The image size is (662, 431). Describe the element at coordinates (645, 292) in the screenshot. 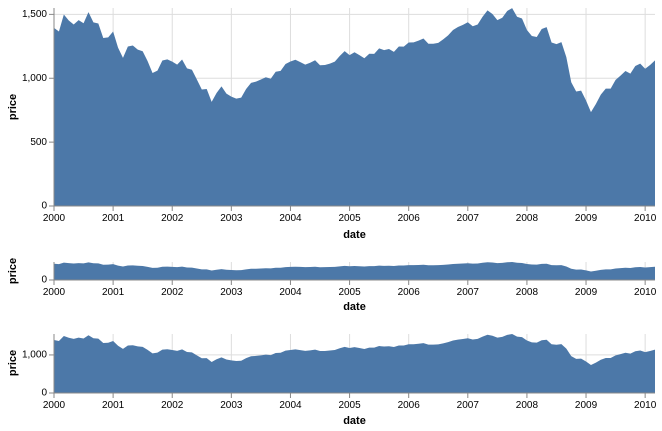

I see `x-tick-label: 2010` at that location.